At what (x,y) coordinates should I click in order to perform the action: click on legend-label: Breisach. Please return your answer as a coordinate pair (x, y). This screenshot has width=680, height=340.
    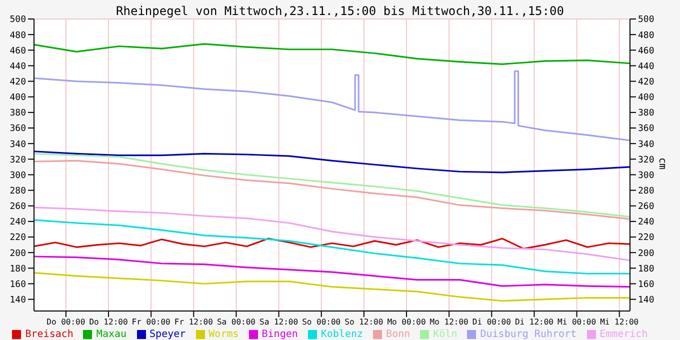
    Looking at the image, I should click on (49, 334).